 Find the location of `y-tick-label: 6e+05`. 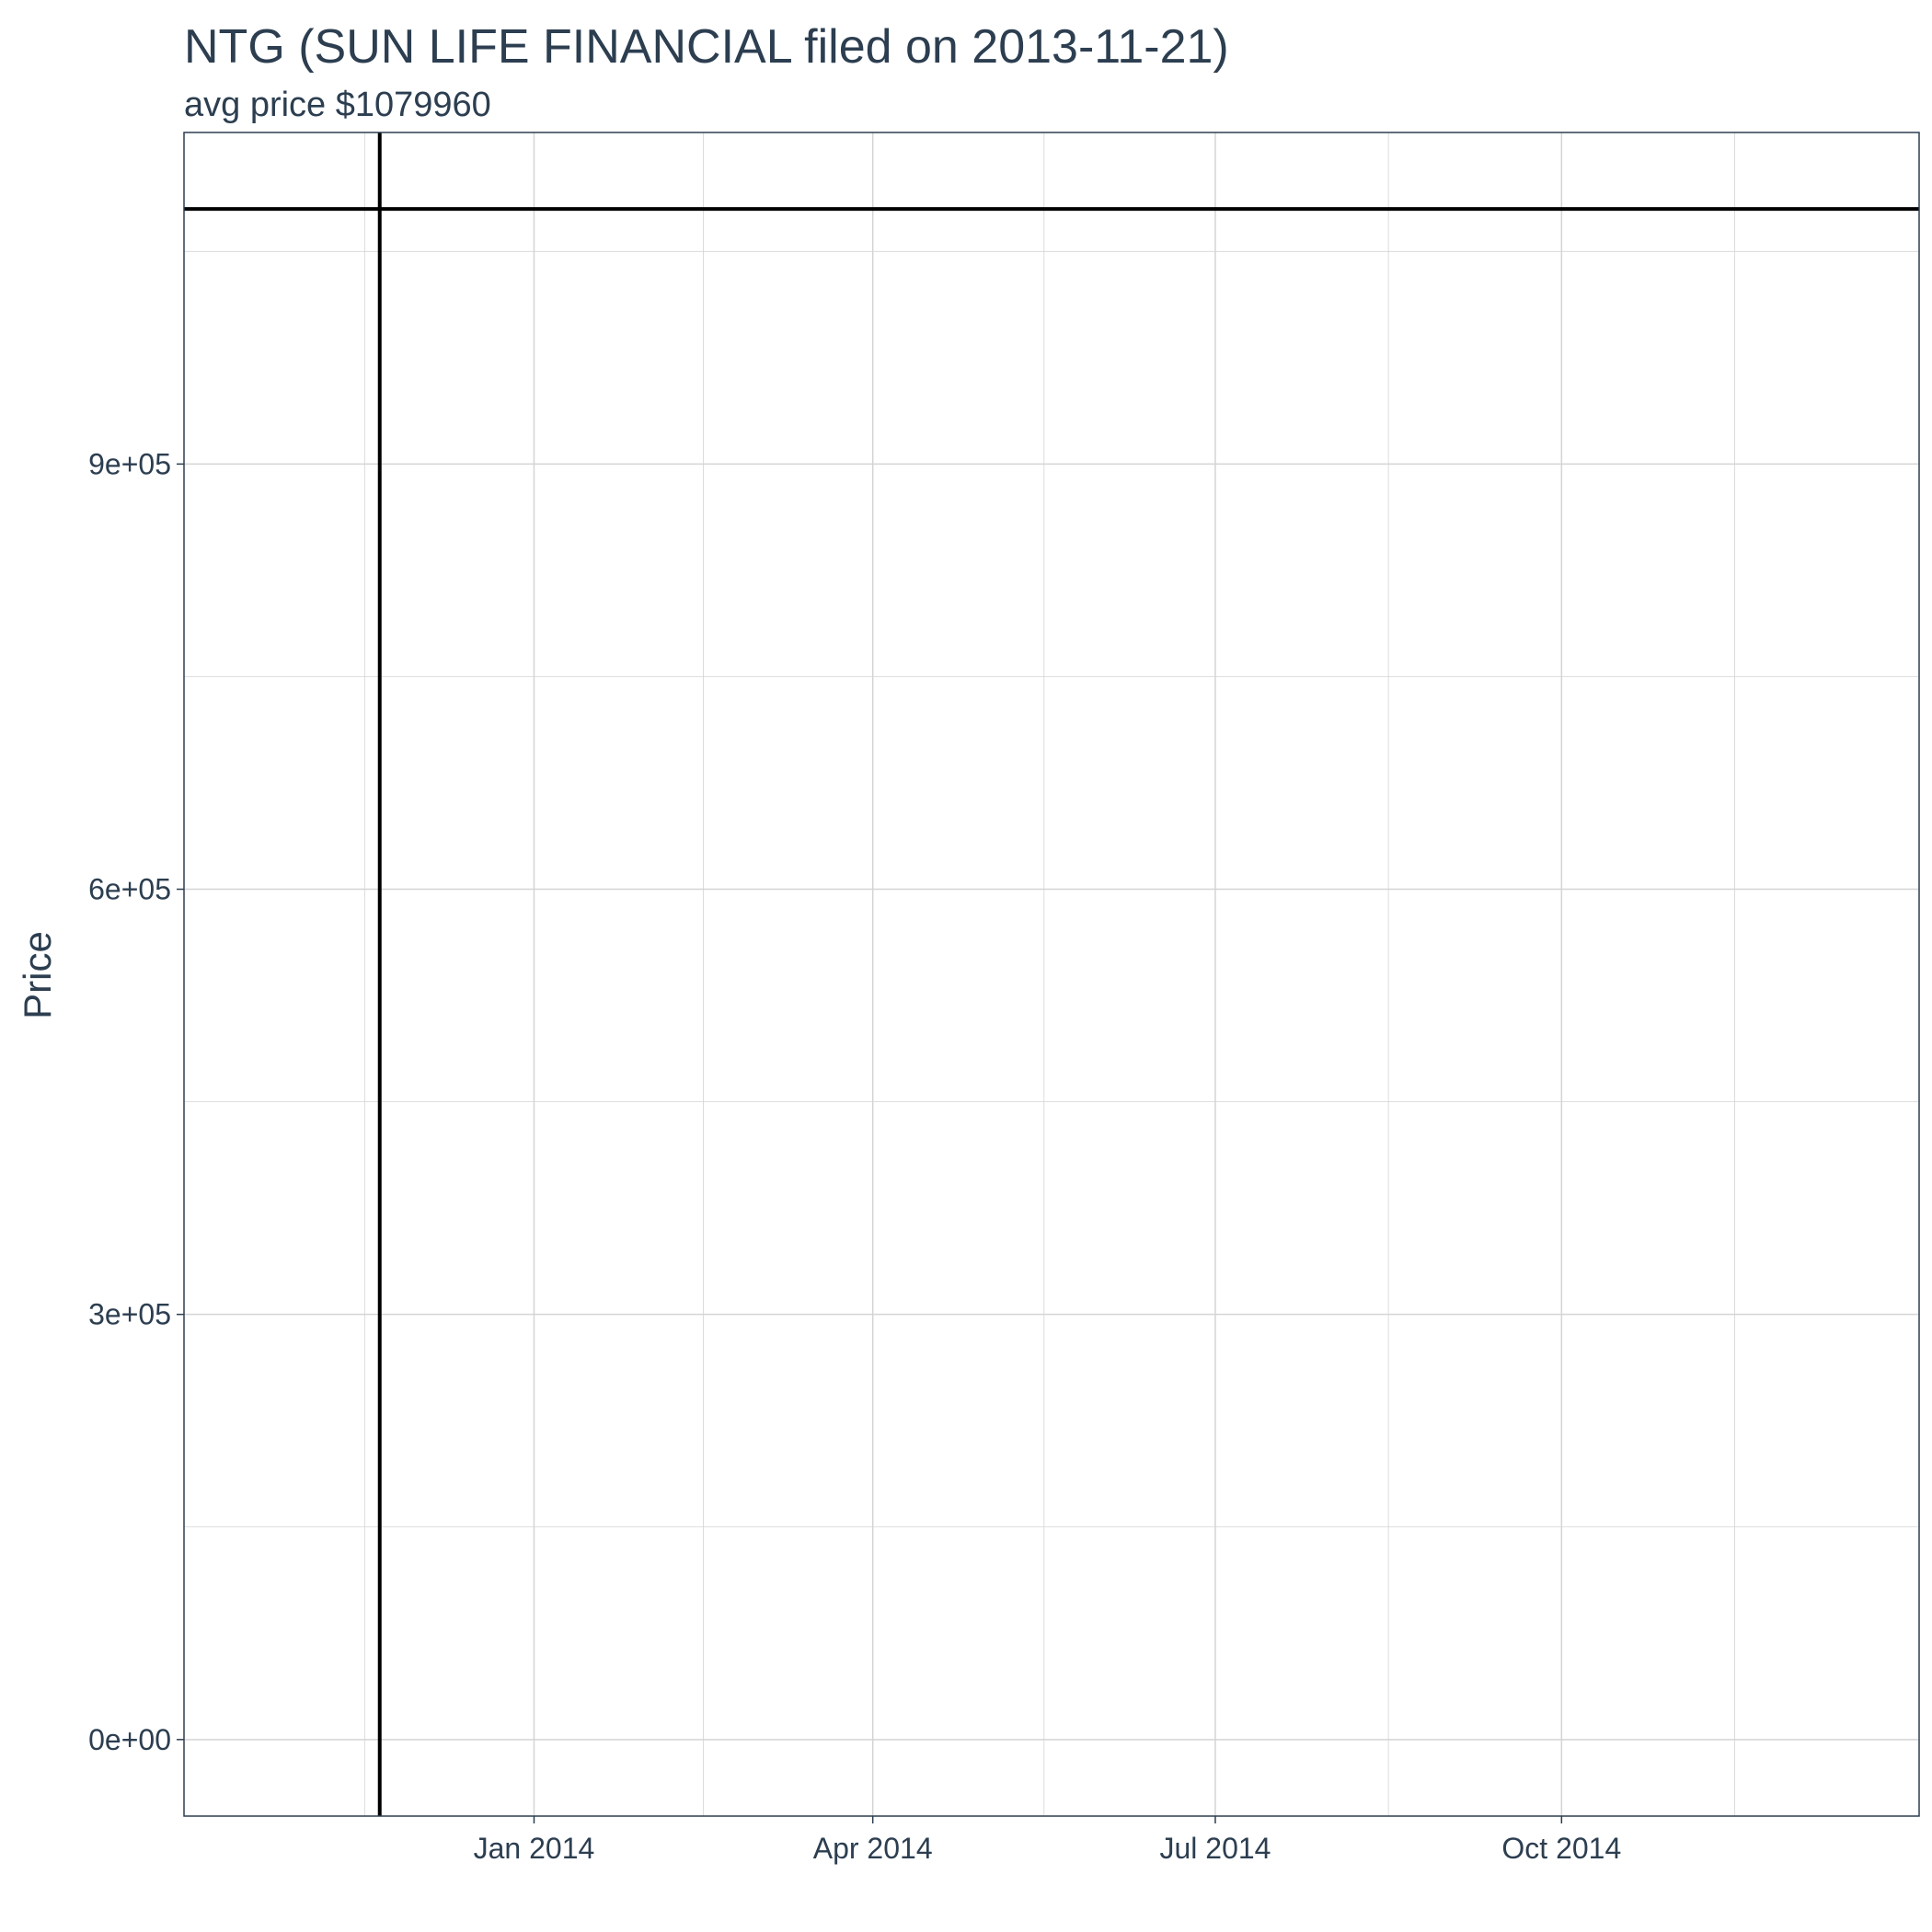

y-tick-label: 6e+05 is located at coordinates (129, 889).